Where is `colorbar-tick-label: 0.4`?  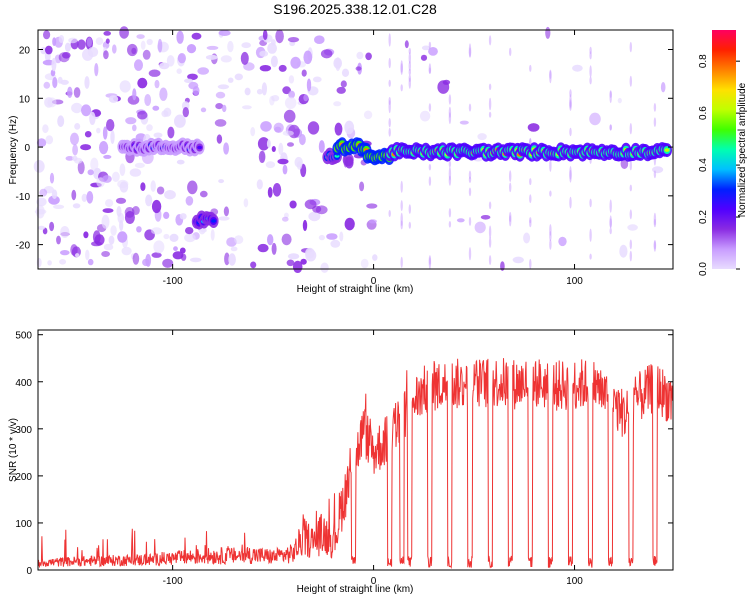
colorbar-tick-label: 0.4 is located at coordinates (703, 165).